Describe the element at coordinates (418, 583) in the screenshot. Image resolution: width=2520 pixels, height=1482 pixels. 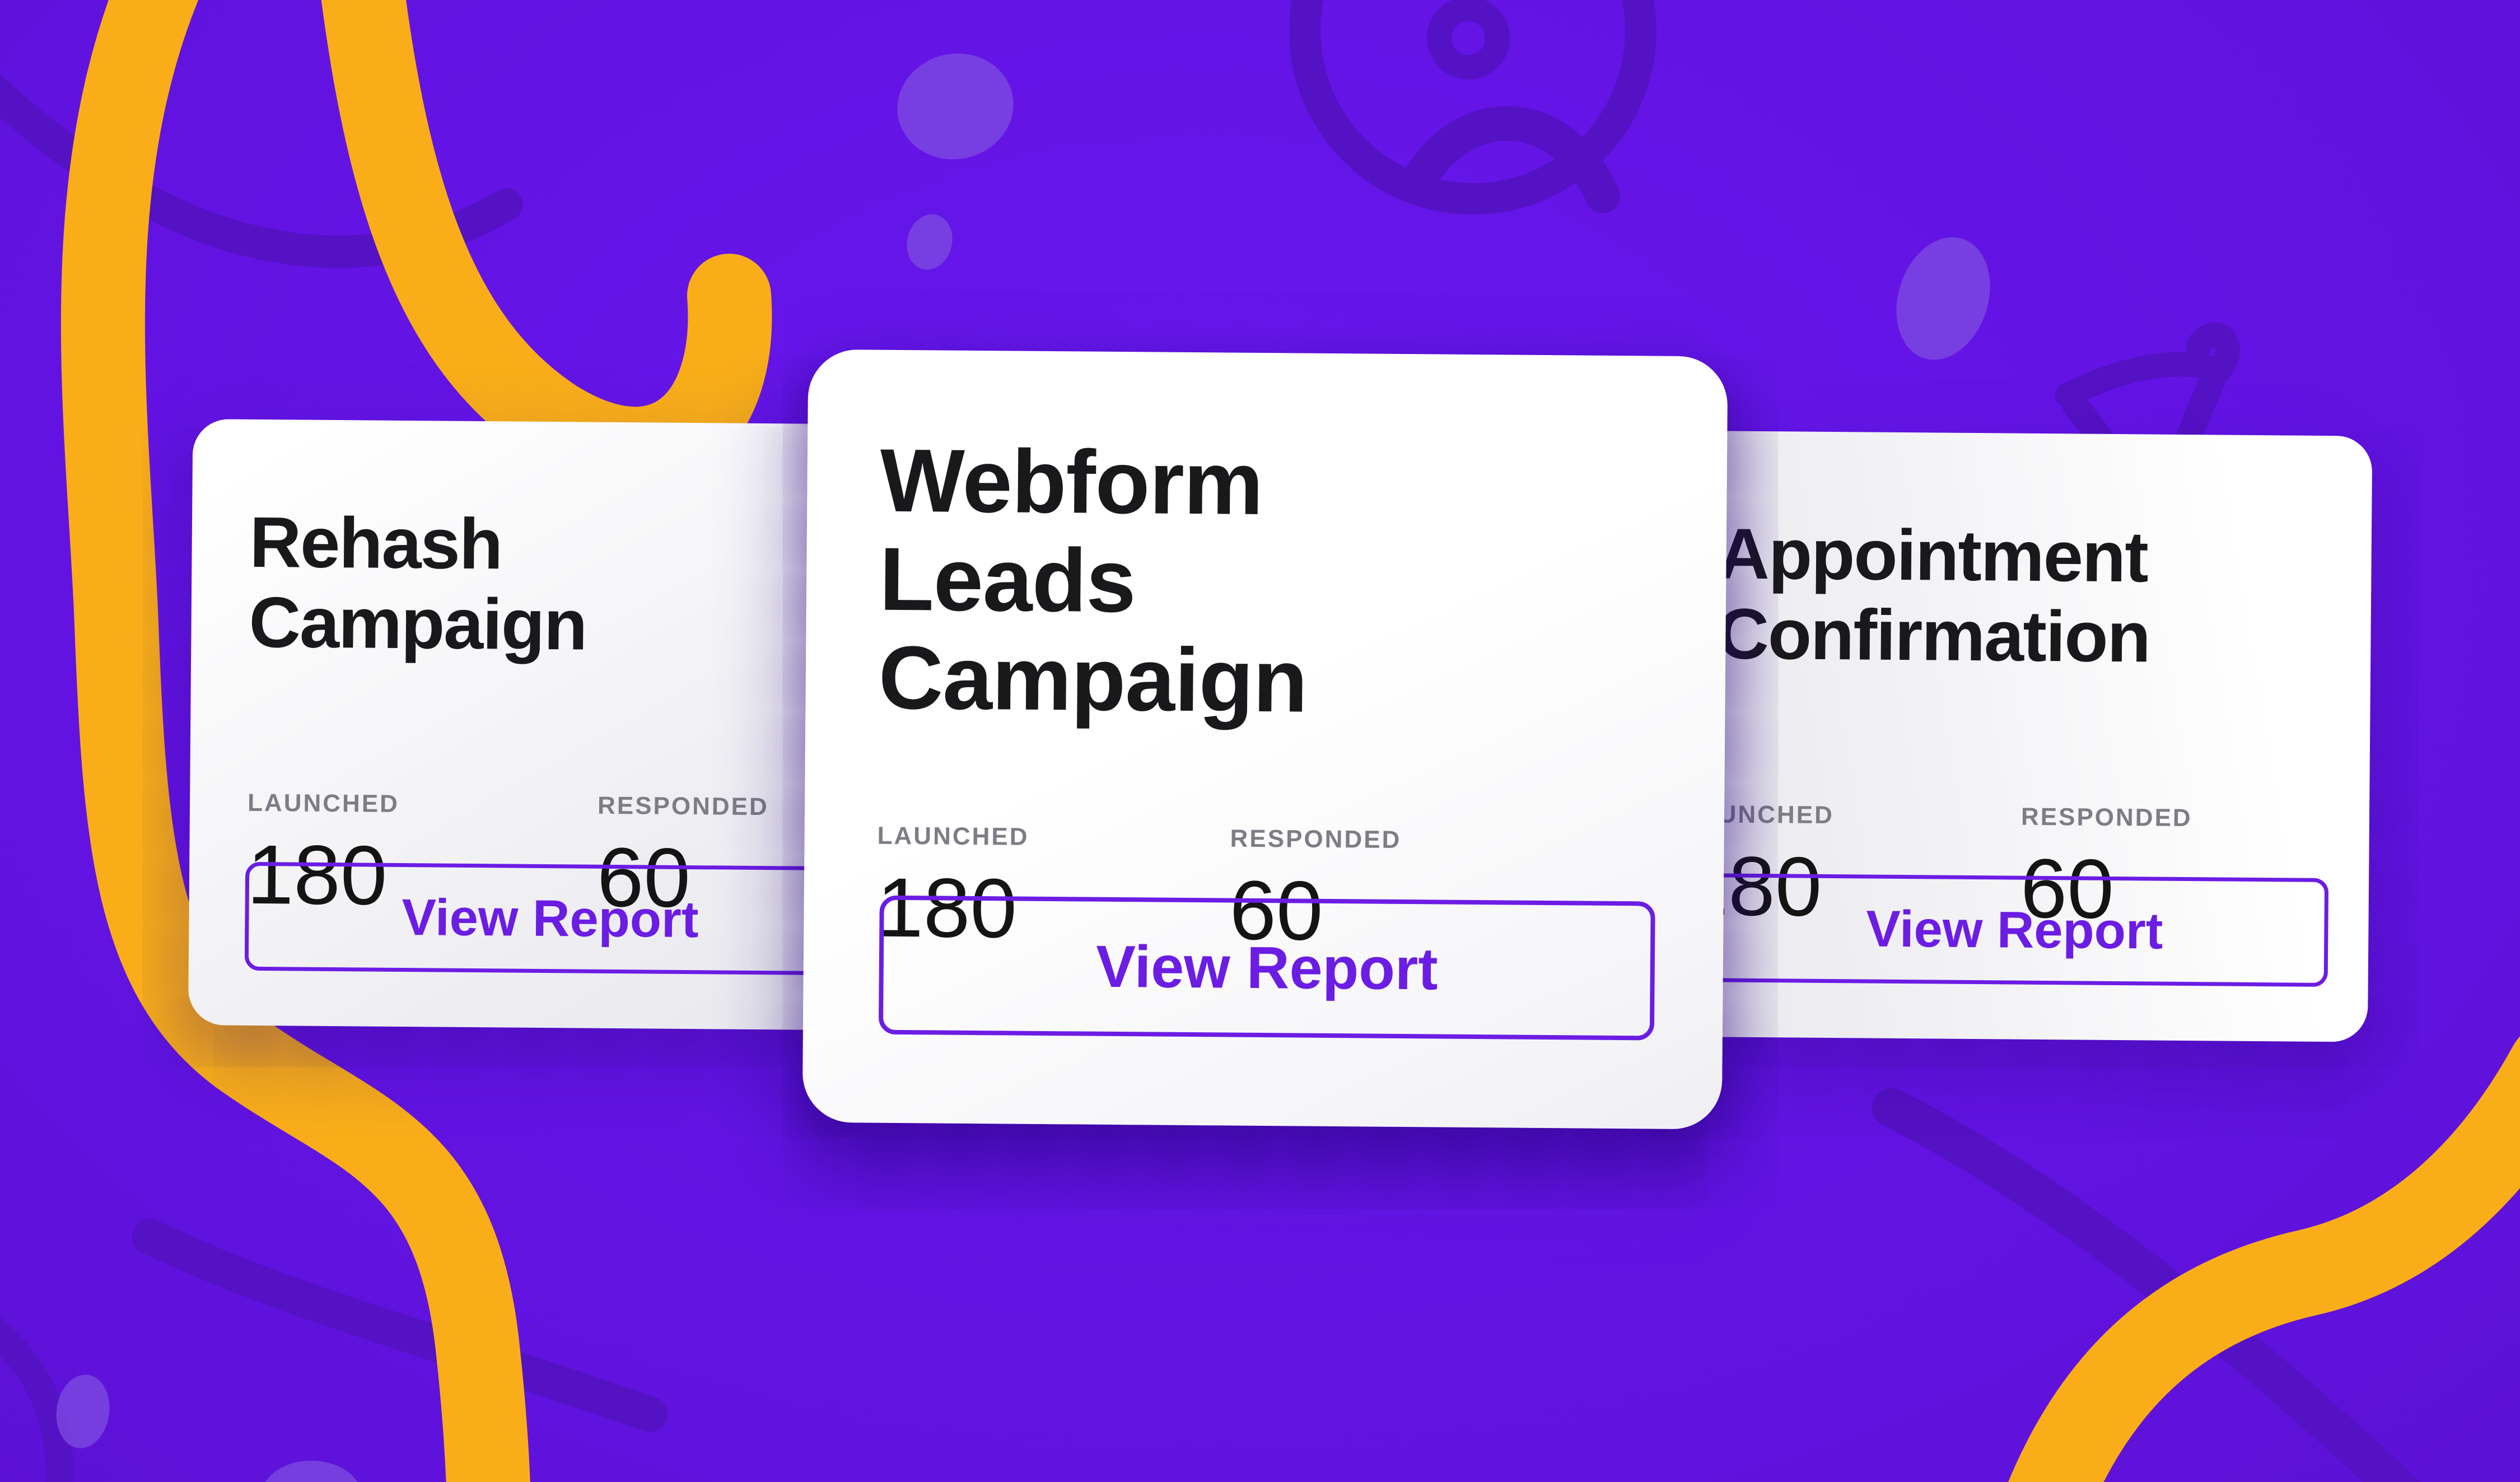
I see `card-title: Rehash Campaign` at that location.